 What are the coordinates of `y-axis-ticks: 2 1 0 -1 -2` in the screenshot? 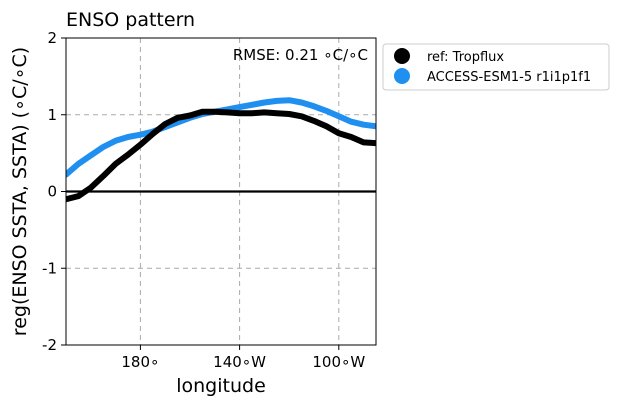 It's located at (54, 191).